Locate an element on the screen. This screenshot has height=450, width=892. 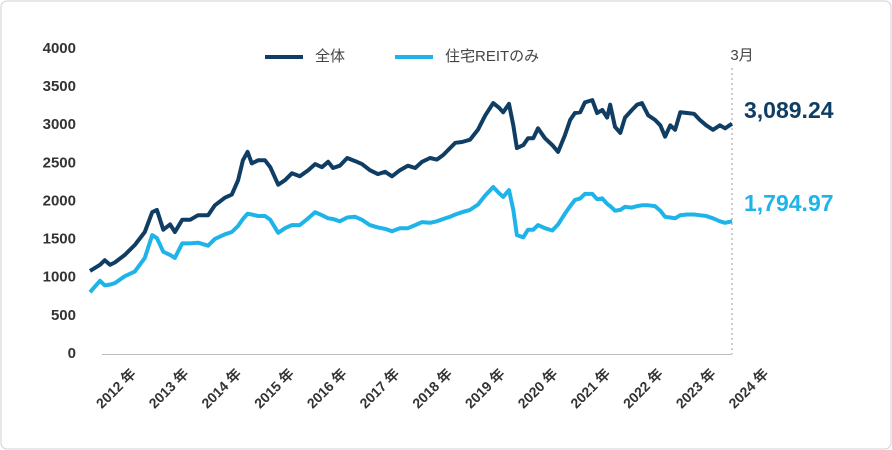
y-tick-label: 3000 is located at coordinates (59, 124).